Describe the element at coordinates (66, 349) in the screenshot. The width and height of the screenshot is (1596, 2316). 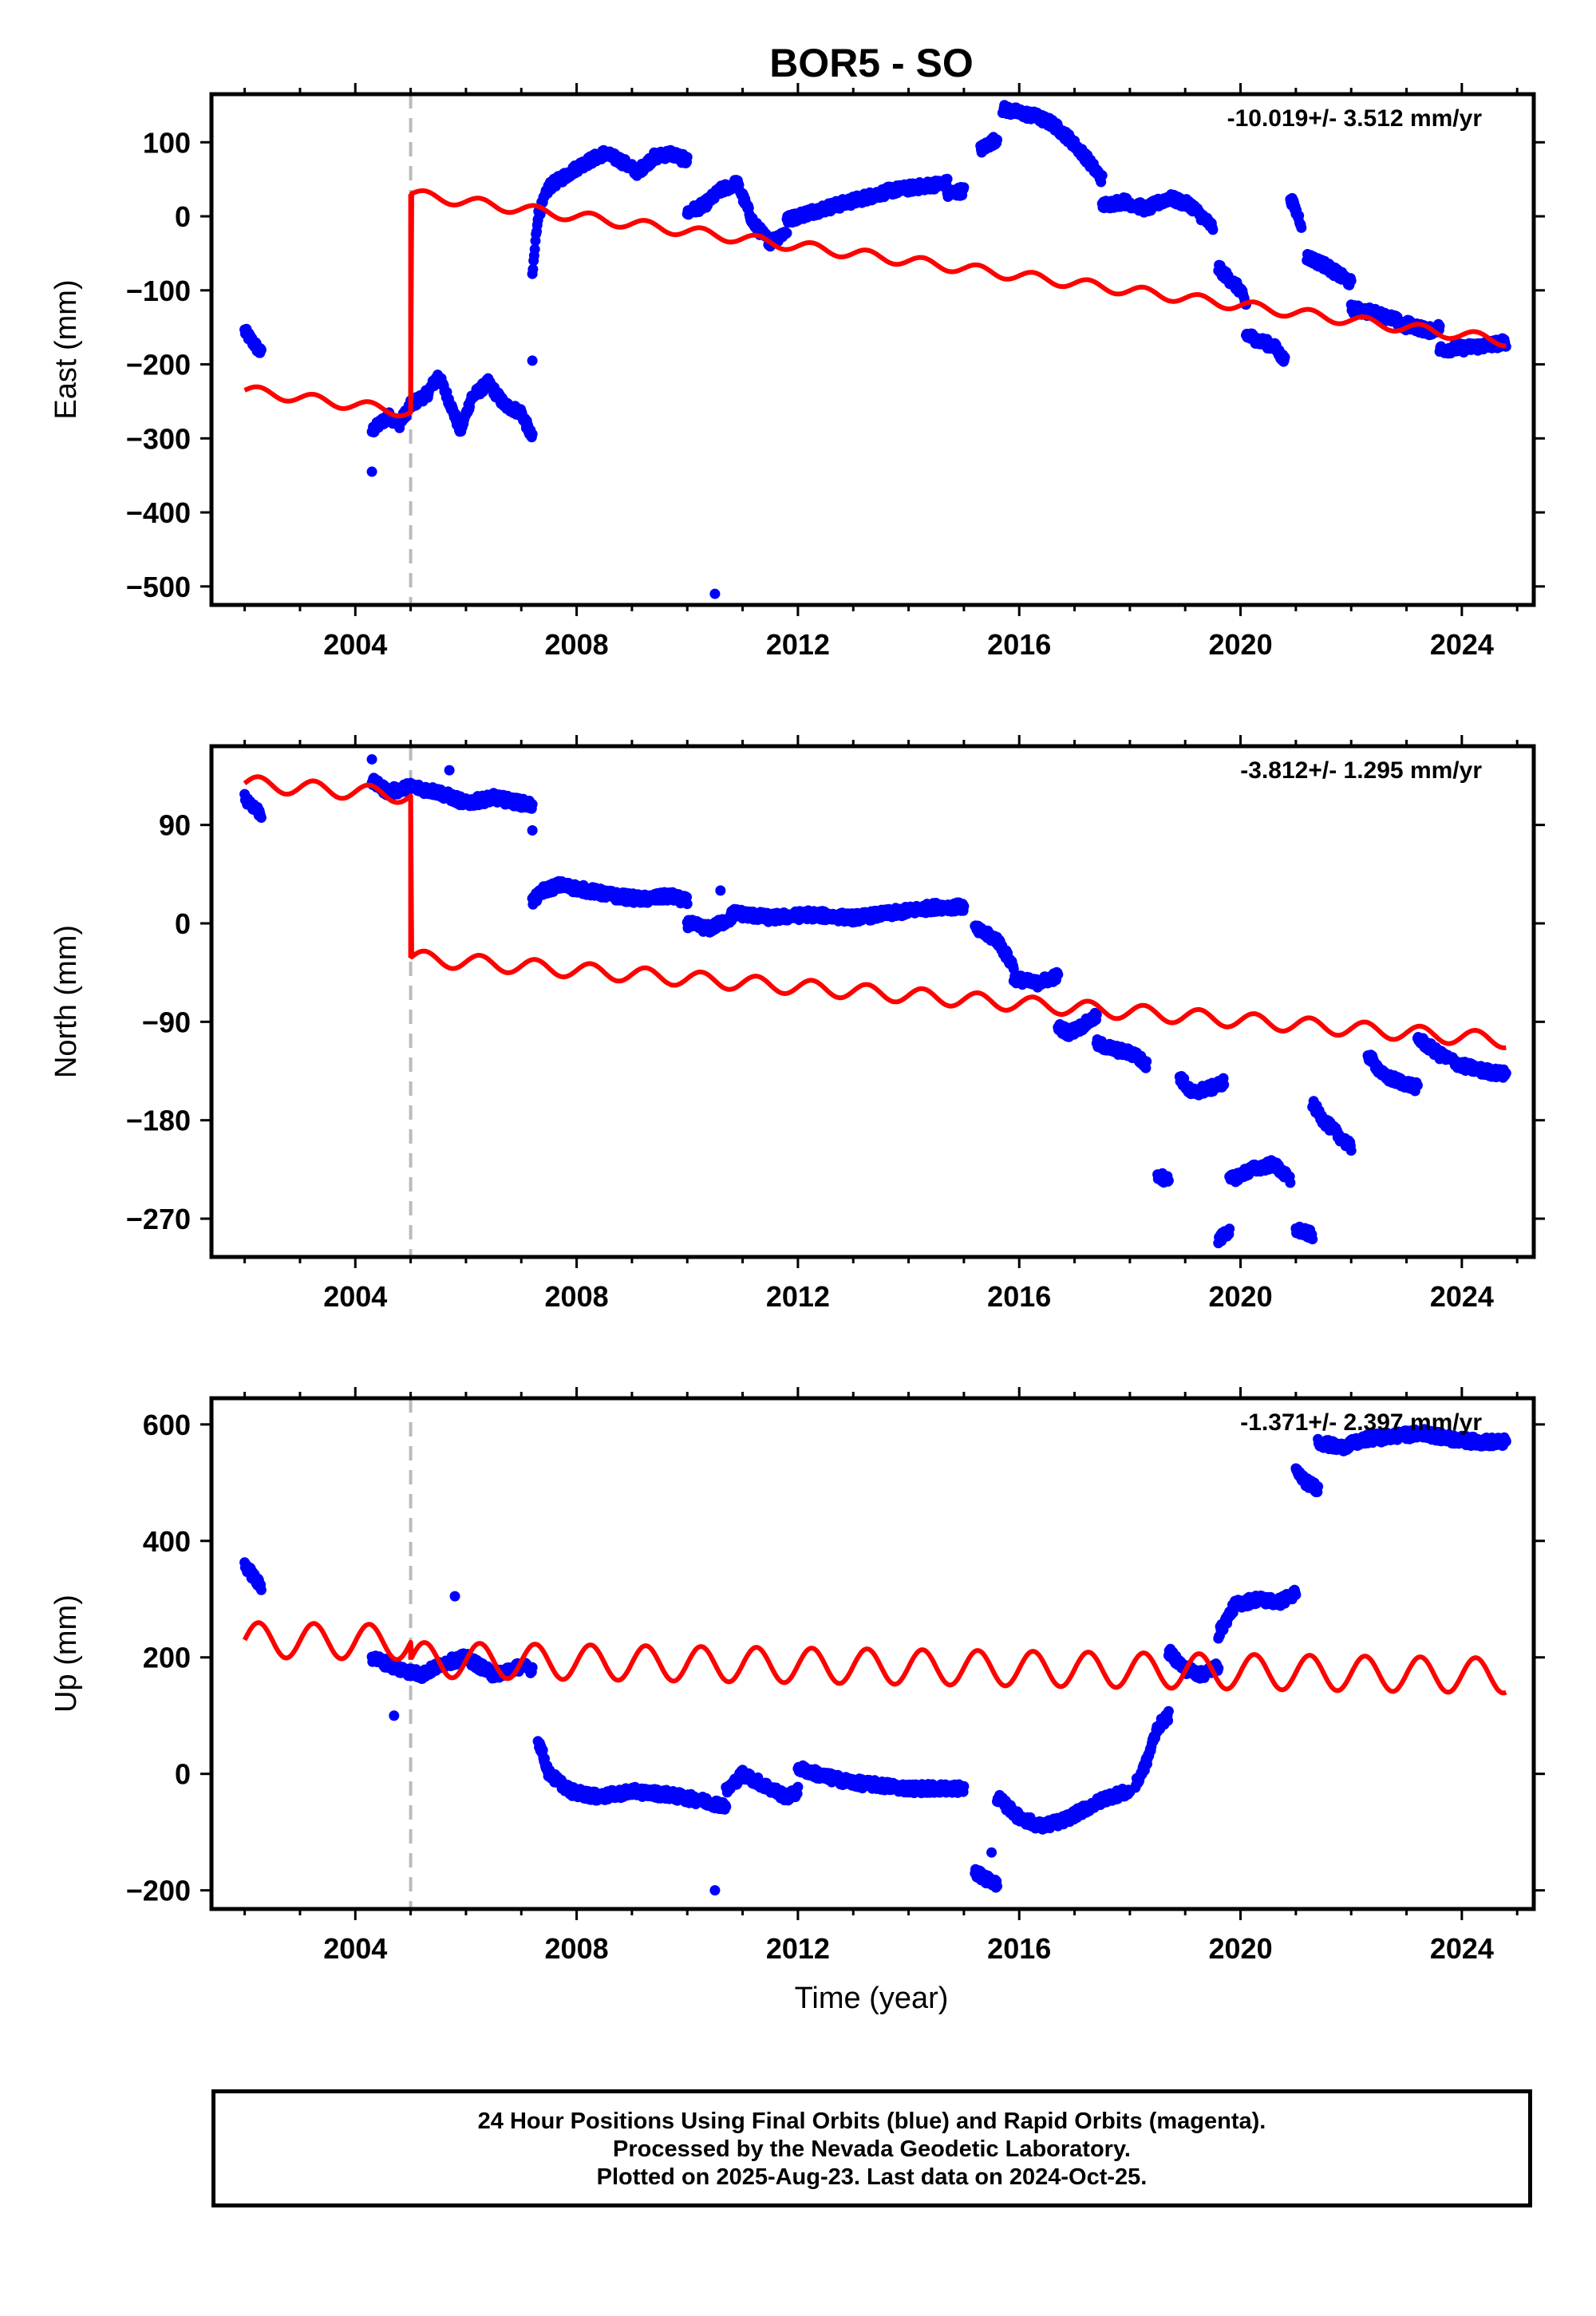
I see `y-axis-label: East (mm)` at that location.